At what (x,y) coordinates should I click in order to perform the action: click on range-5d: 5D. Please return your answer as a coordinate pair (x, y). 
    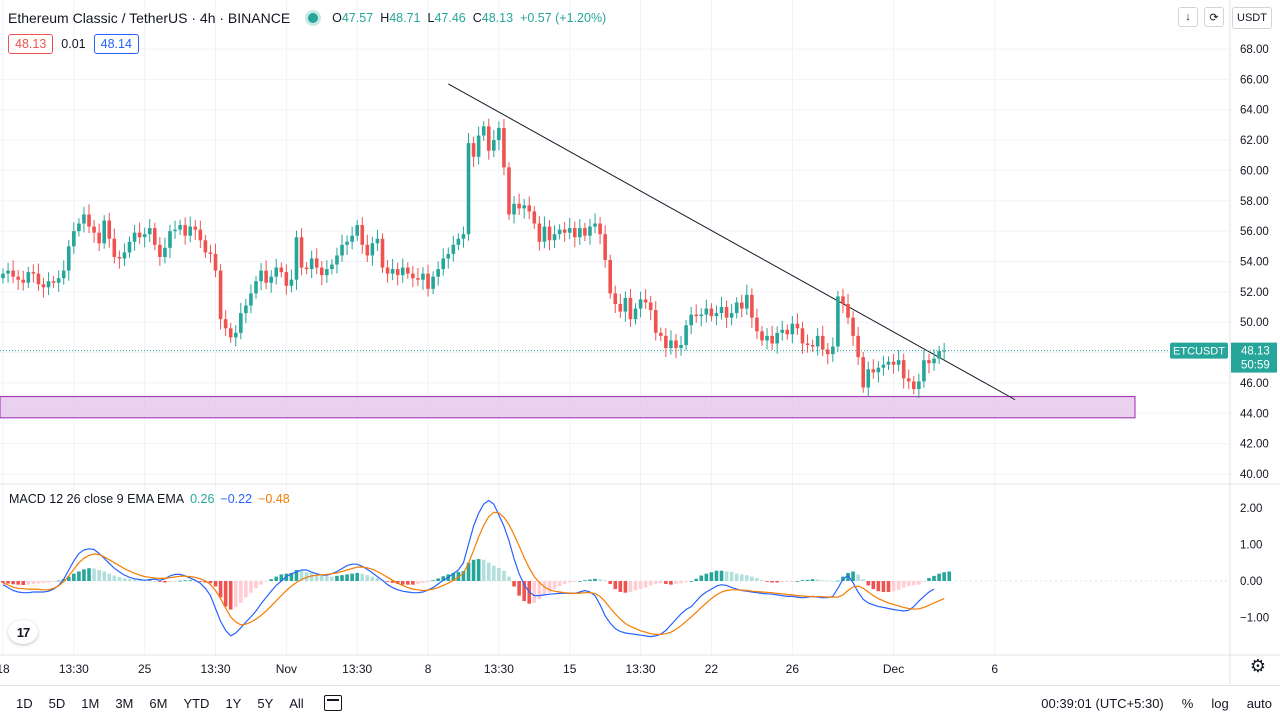
    Looking at the image, I should click on (57, 703).